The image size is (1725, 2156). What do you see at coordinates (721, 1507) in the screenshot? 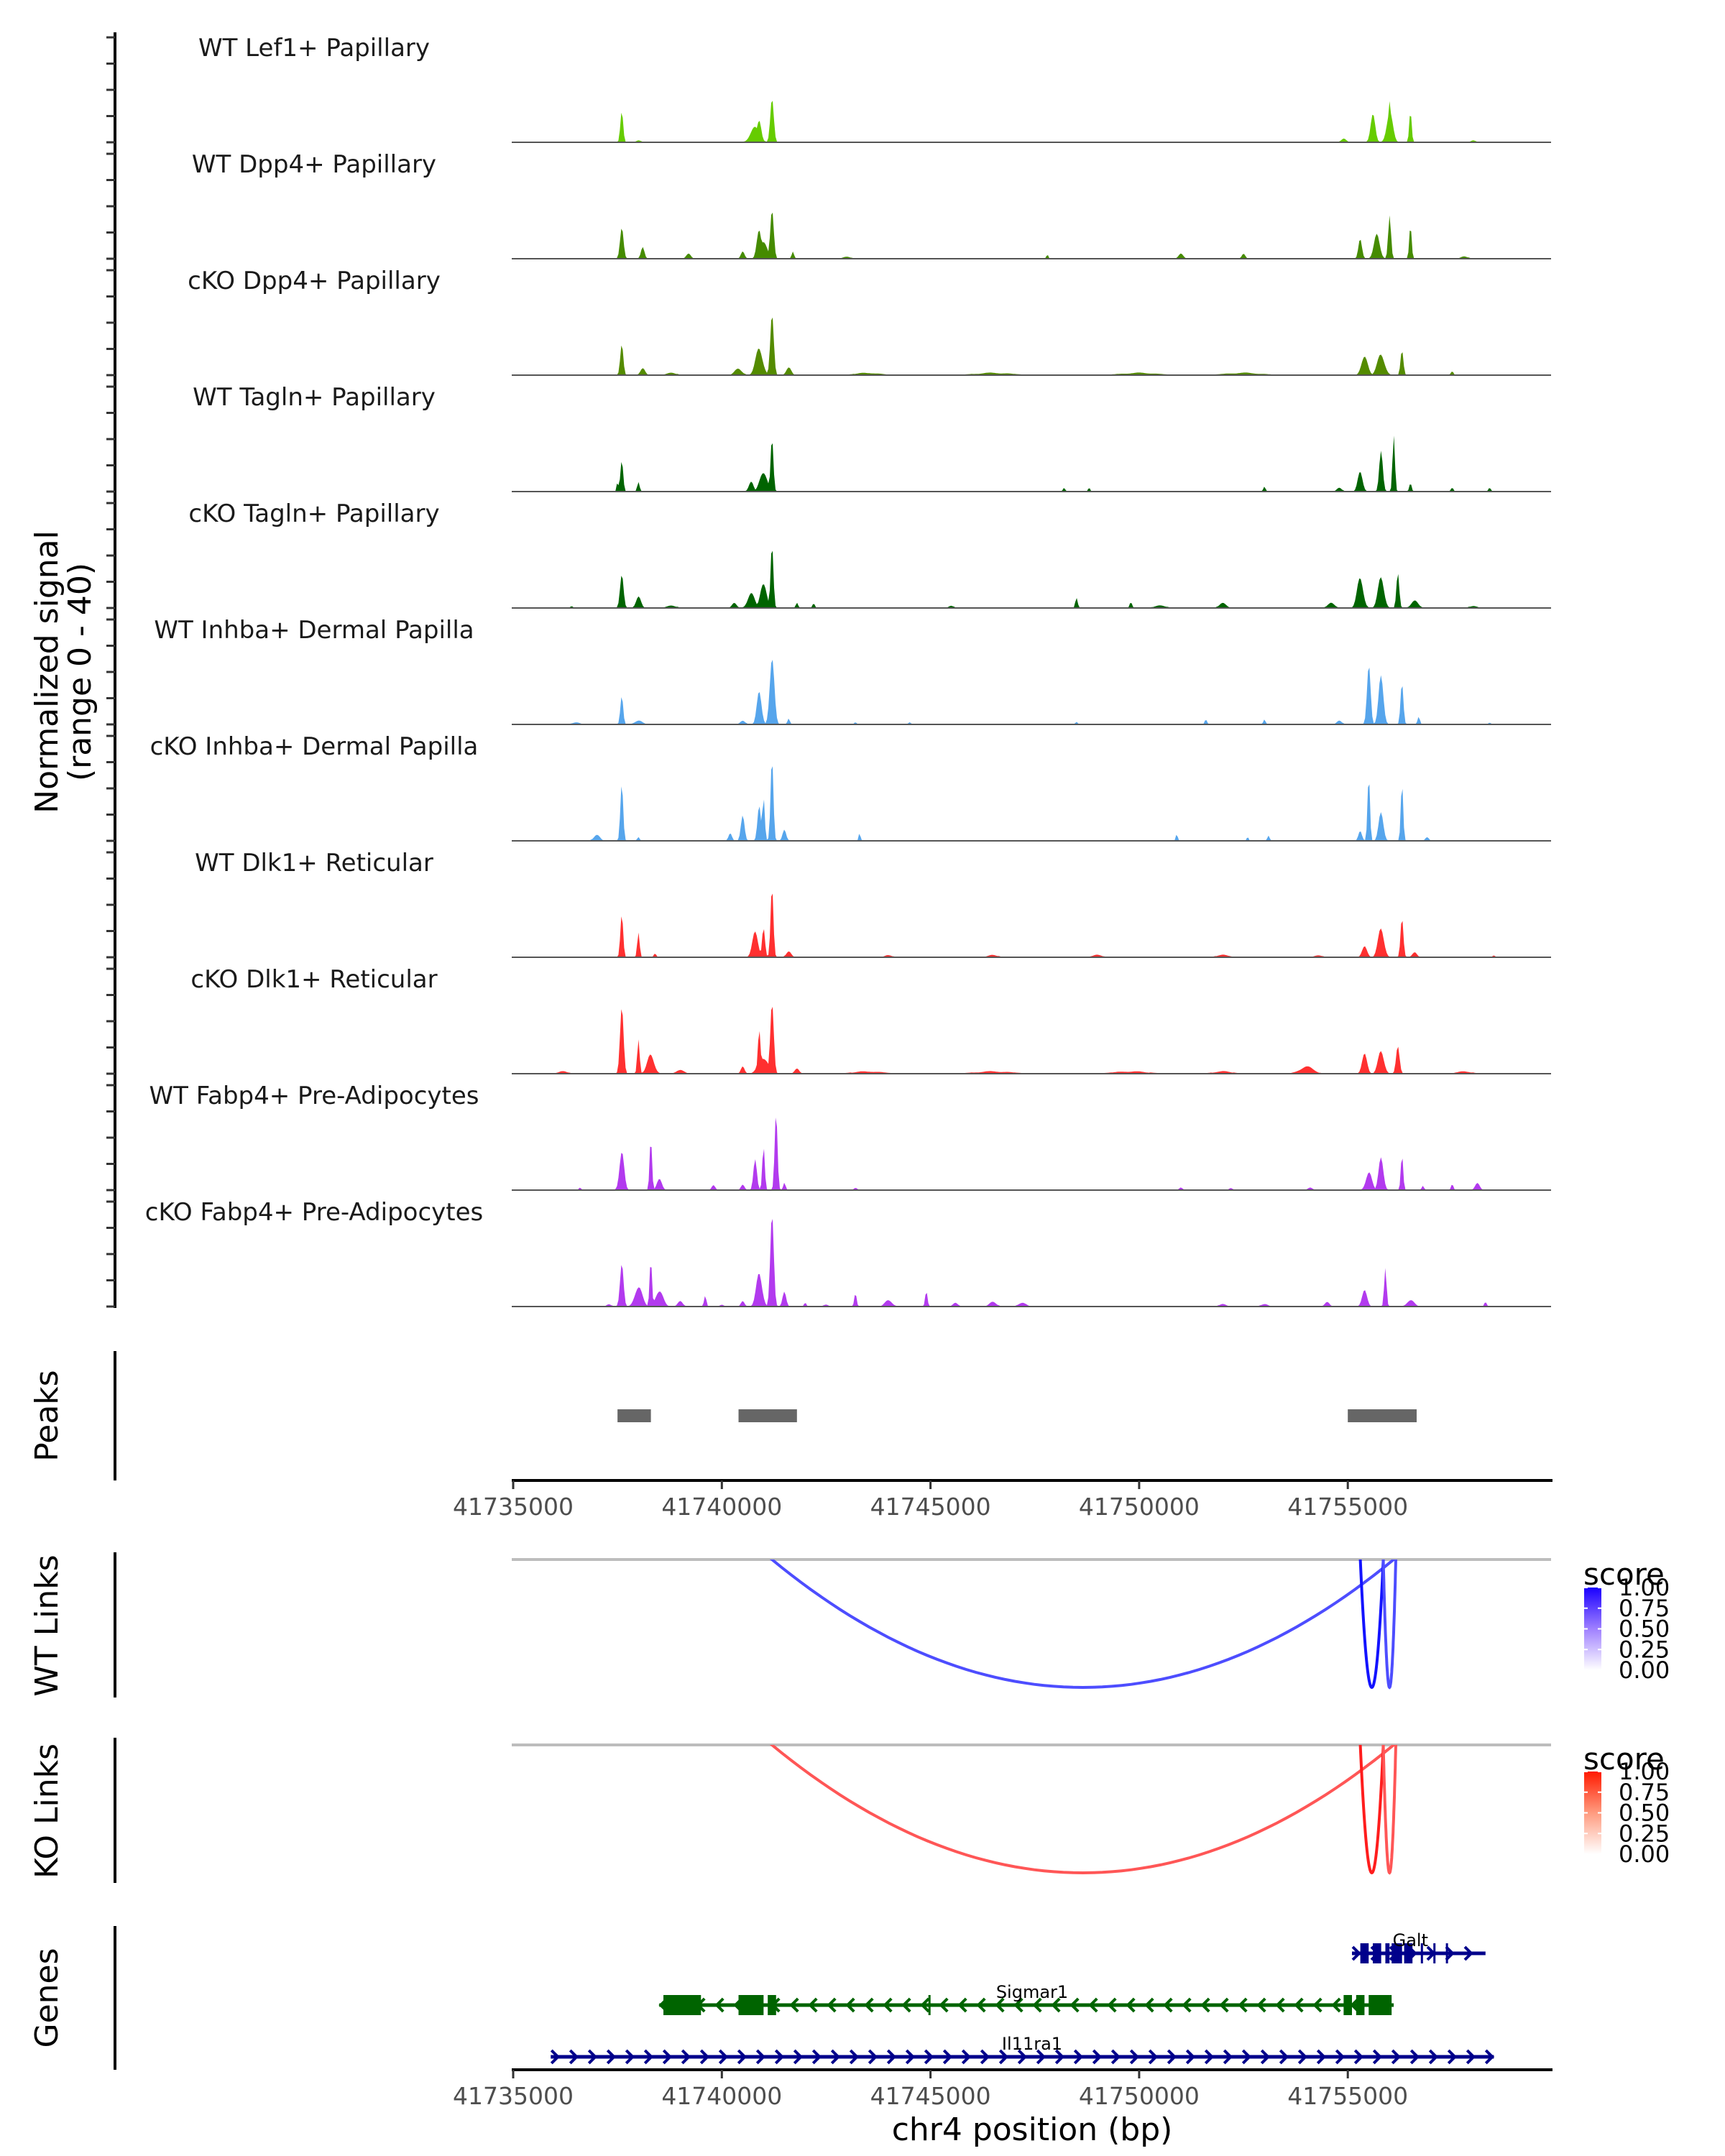
I see `x-tick-label: 41740000` at bounding box center [721, 1507].